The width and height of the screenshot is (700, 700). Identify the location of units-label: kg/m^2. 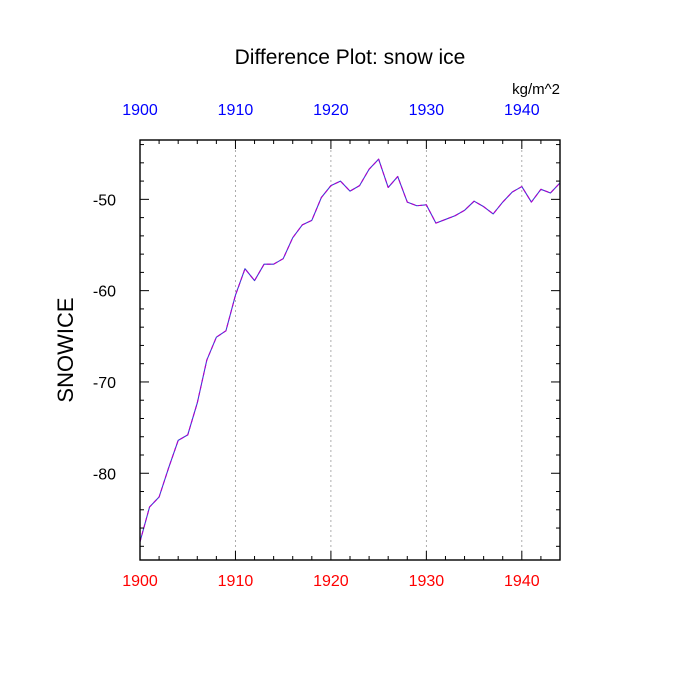
(536, 89).